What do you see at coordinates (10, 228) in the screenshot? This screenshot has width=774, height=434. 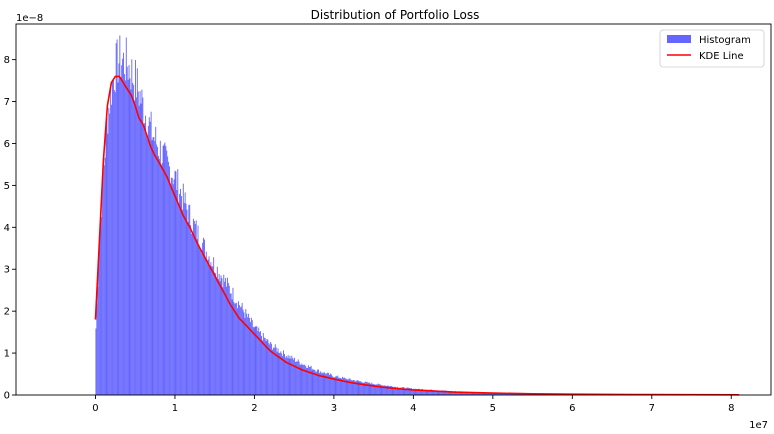 I see `y-axis: 0 1 2 3 4 5 6 7 8` at bounding box center [10, 228].